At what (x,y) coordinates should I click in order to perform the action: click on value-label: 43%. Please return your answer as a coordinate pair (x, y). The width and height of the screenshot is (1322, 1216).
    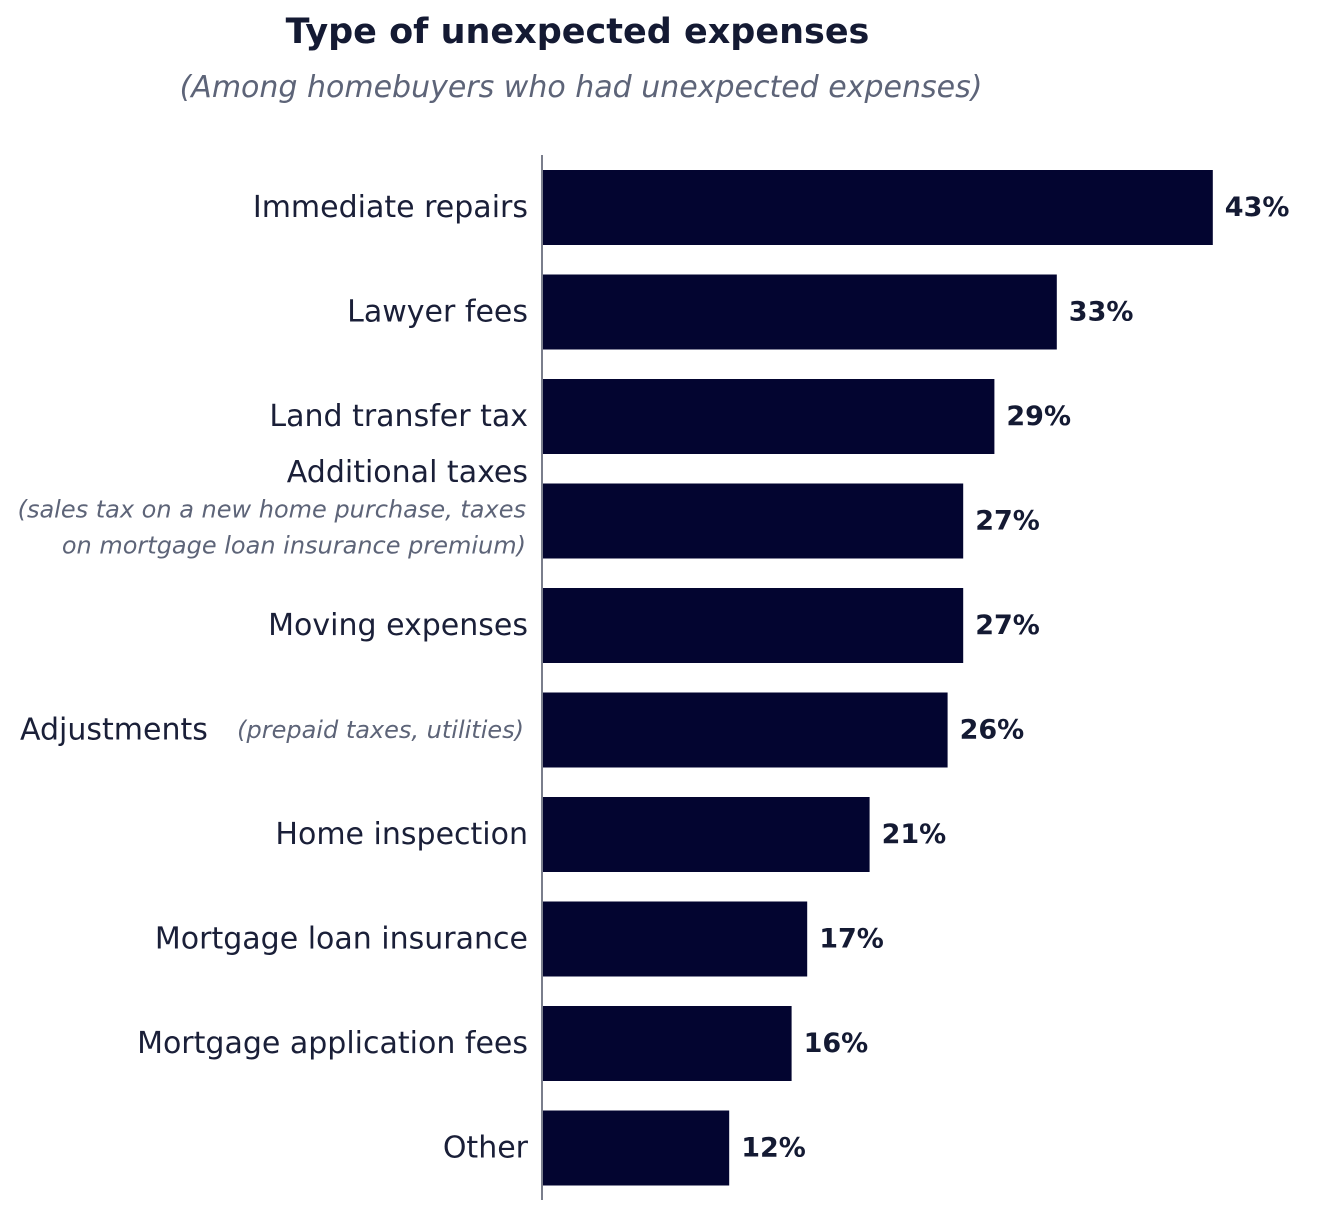
    Looking at the image, I should click on (1257, 207).